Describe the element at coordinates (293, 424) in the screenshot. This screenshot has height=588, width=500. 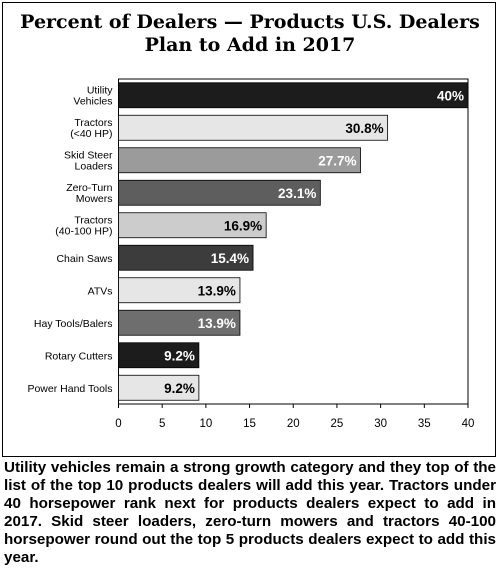
I see `x-tick-label-5: 20` at that location.